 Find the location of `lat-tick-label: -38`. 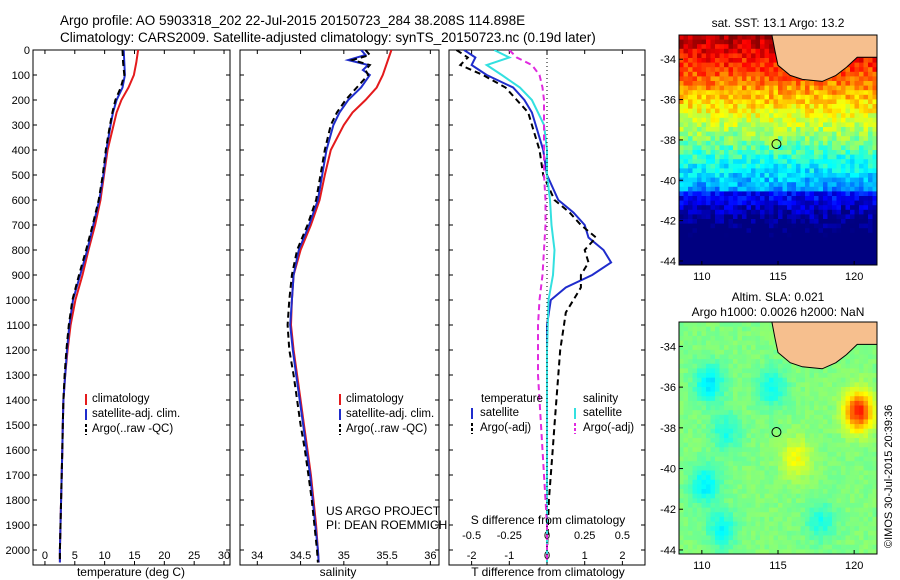

lat-tick-label: -38 is located at coordinates (668, 429).